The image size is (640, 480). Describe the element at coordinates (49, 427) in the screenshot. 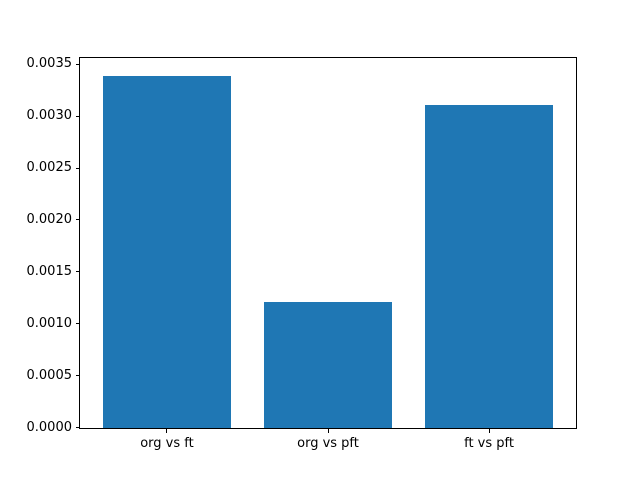

I see `y-tick-label: 0.0000` at that location.